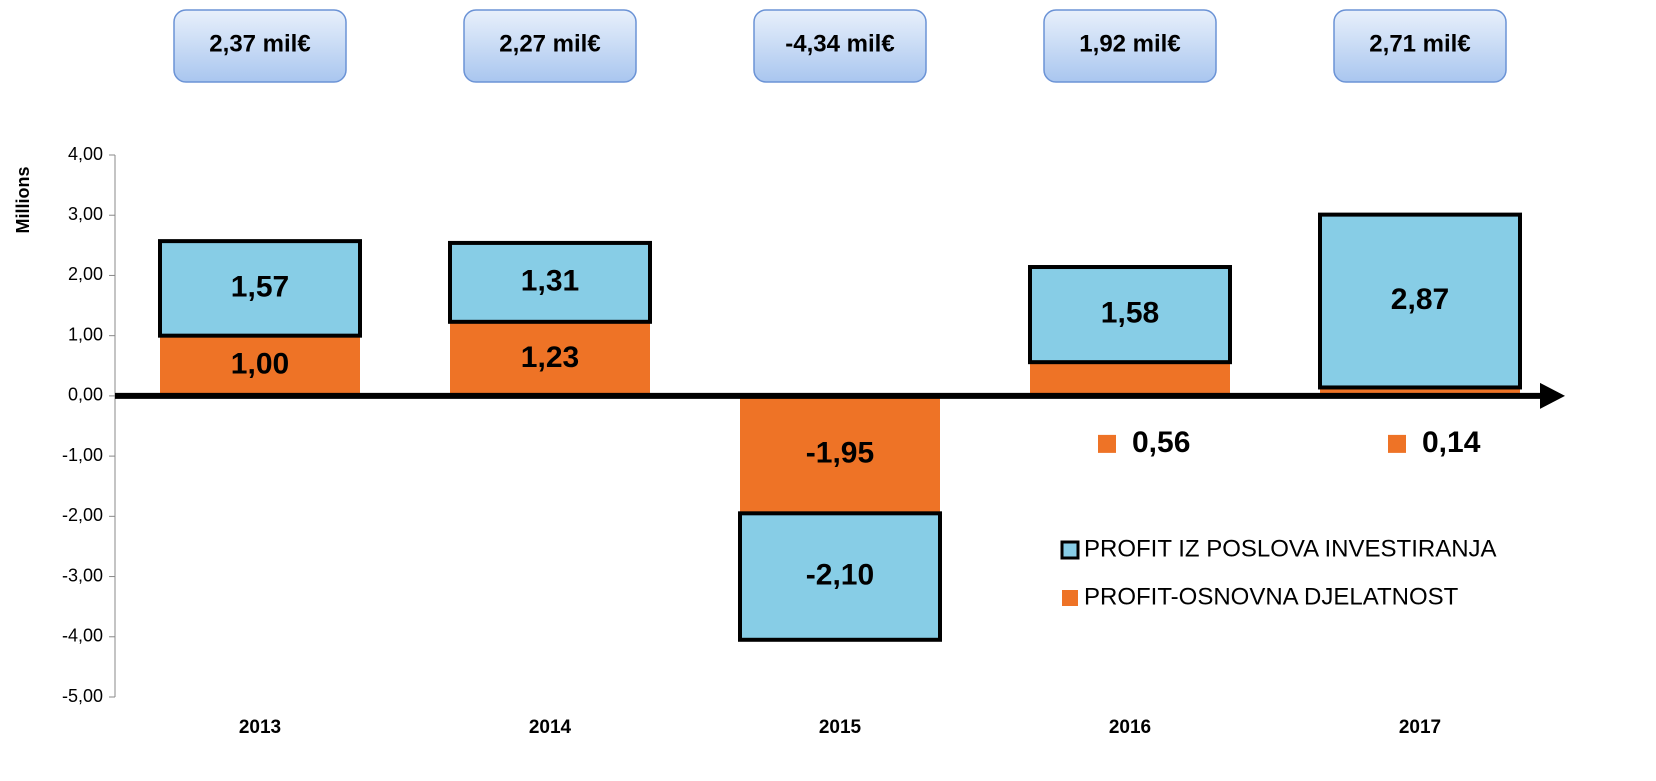 This screenshot has height=781, width=1656. I want to click on legend-label: PROFIT-OSNOVNA DJELATNOST, so click(1271, 596).